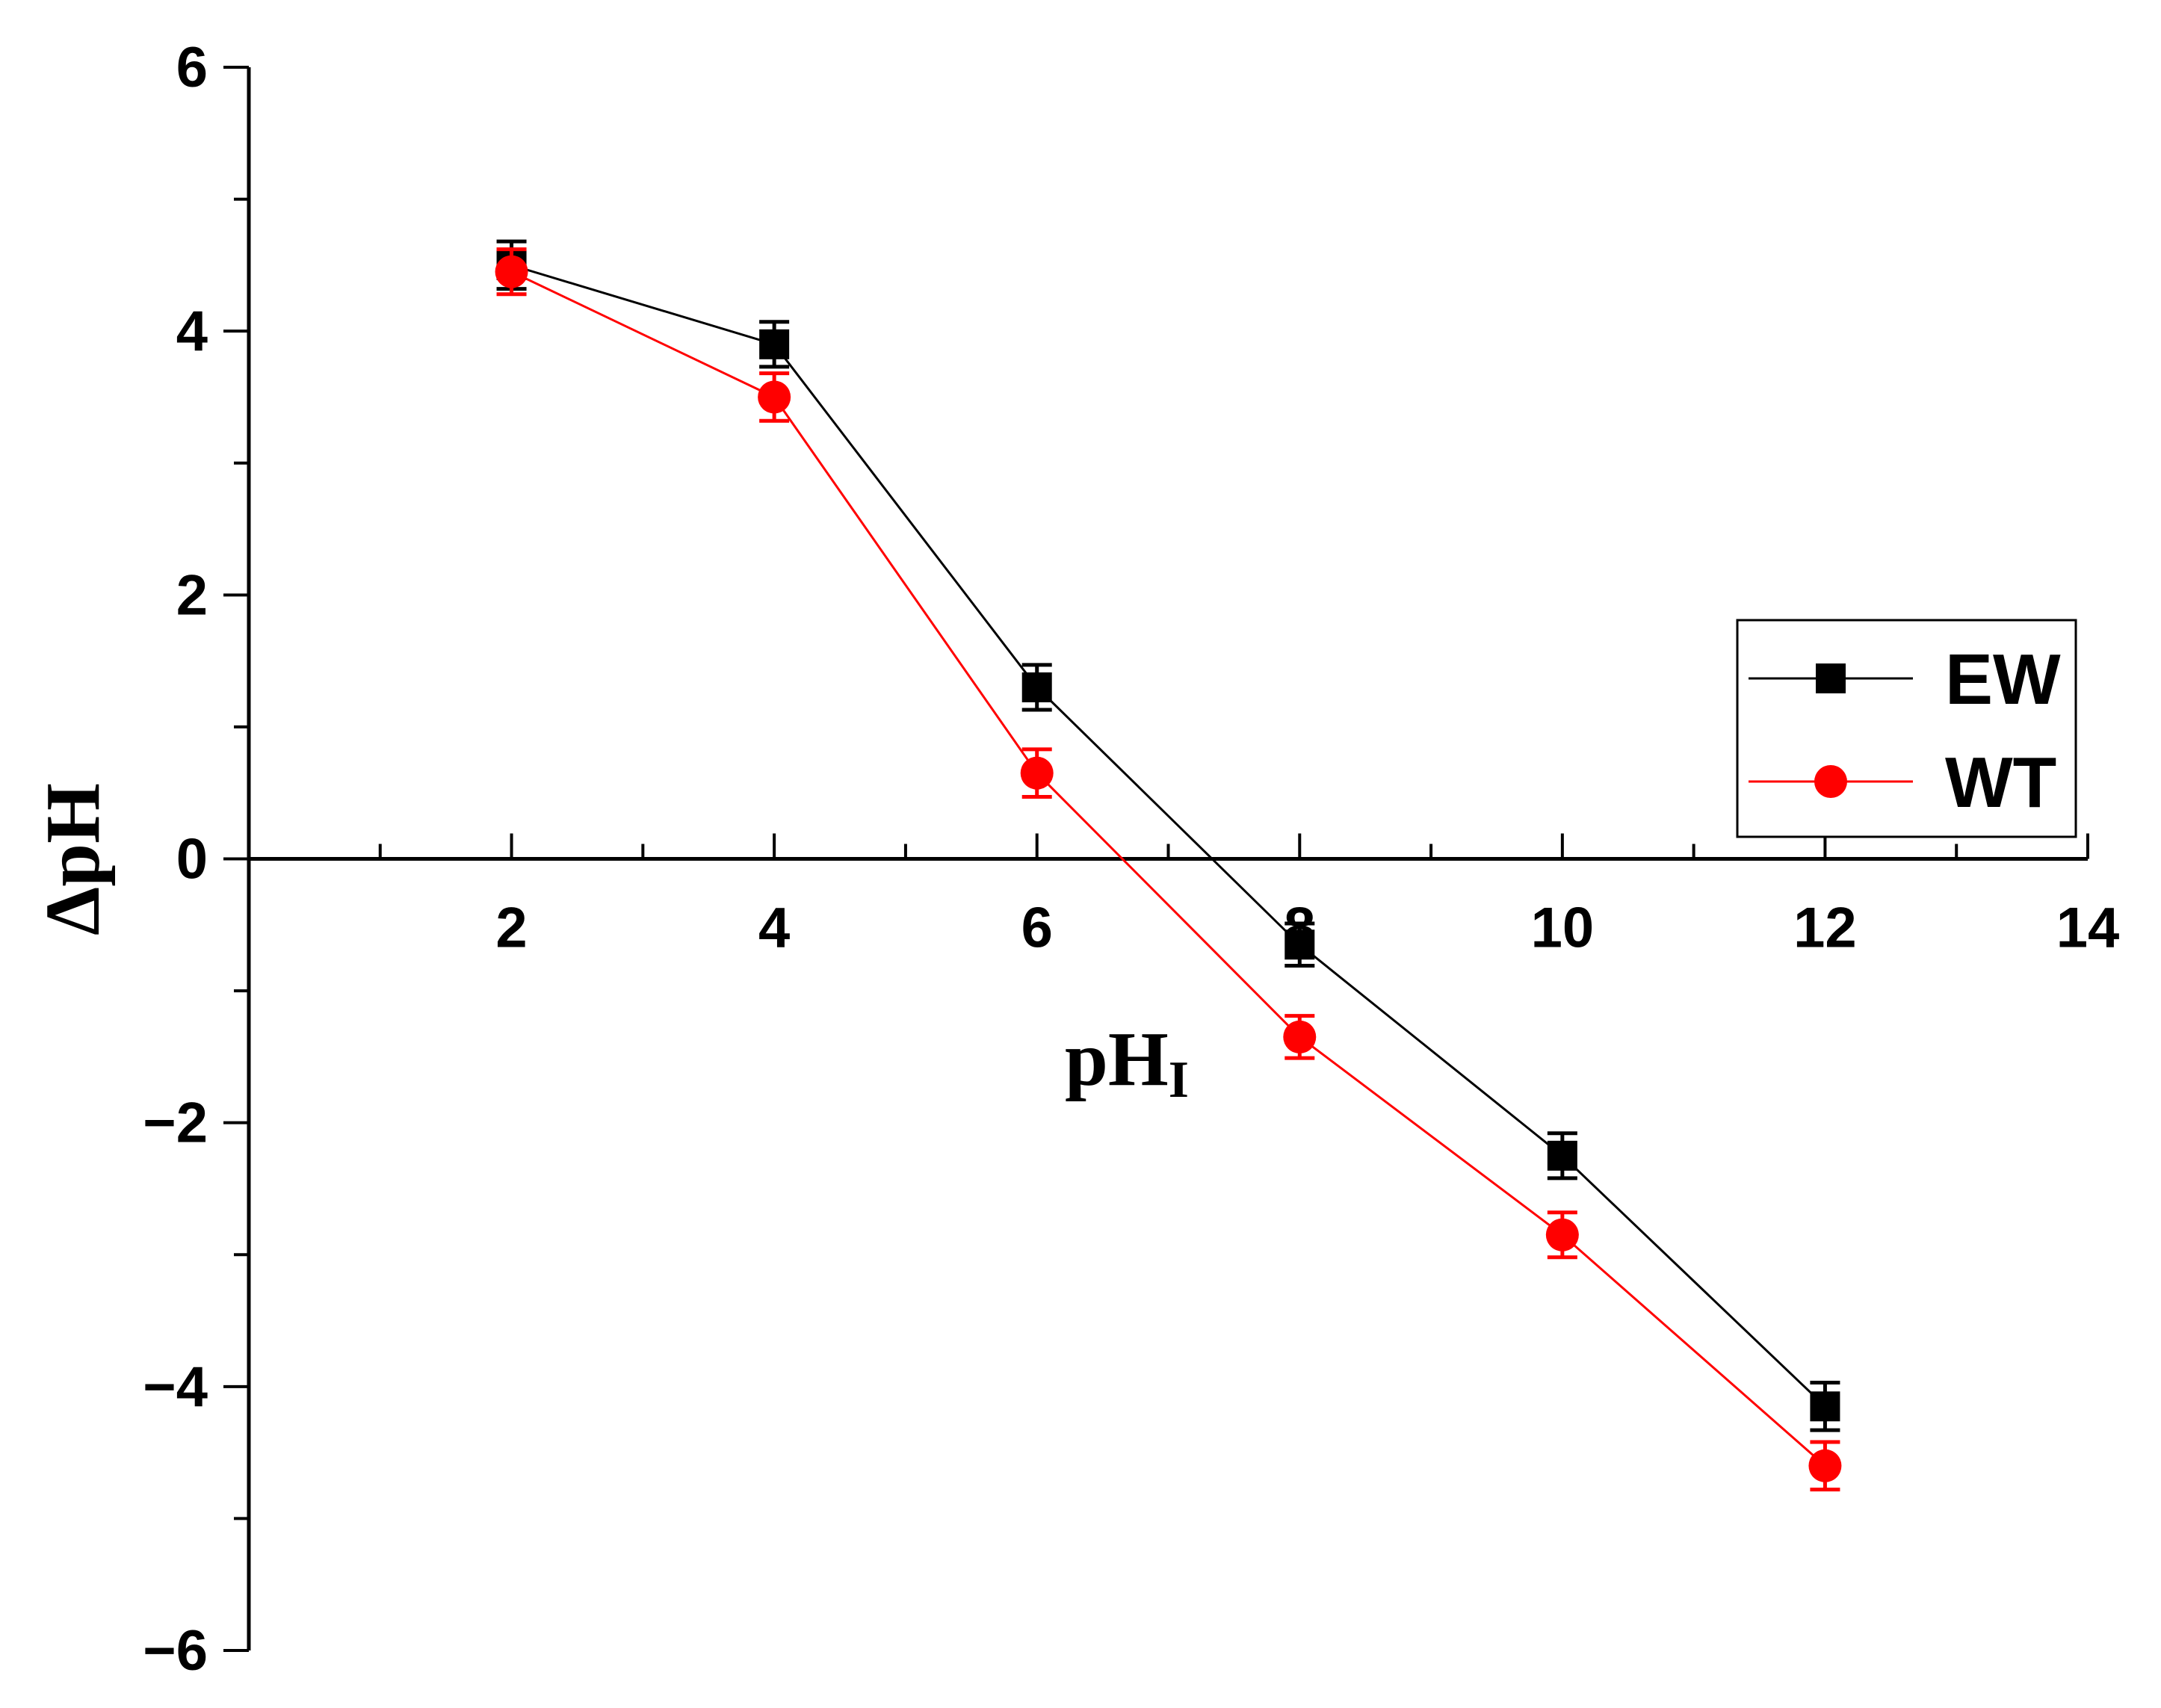 The height and width of the screenshot is (1708, 2161). What do you see at coordinates (1905, 680) in the screenshot?
I see `legend-entry-ew: EW` at bounding box center [1905, 680].